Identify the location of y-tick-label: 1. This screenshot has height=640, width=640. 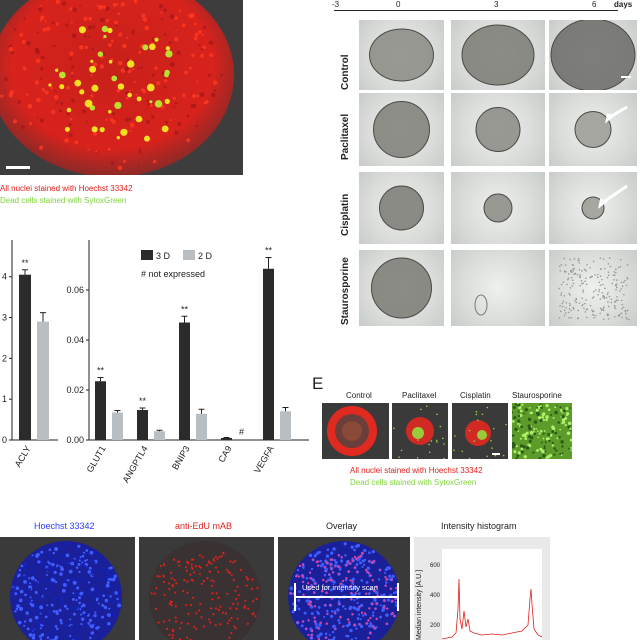
(4, 399).